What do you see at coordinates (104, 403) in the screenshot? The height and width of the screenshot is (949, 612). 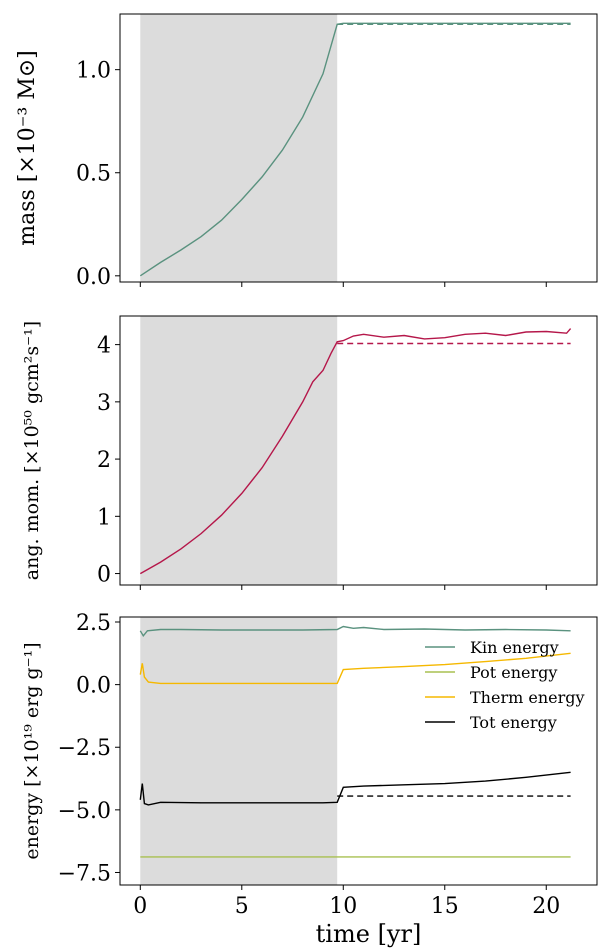 I see `y-tick-label: 3` at bounding box center [104, 403].